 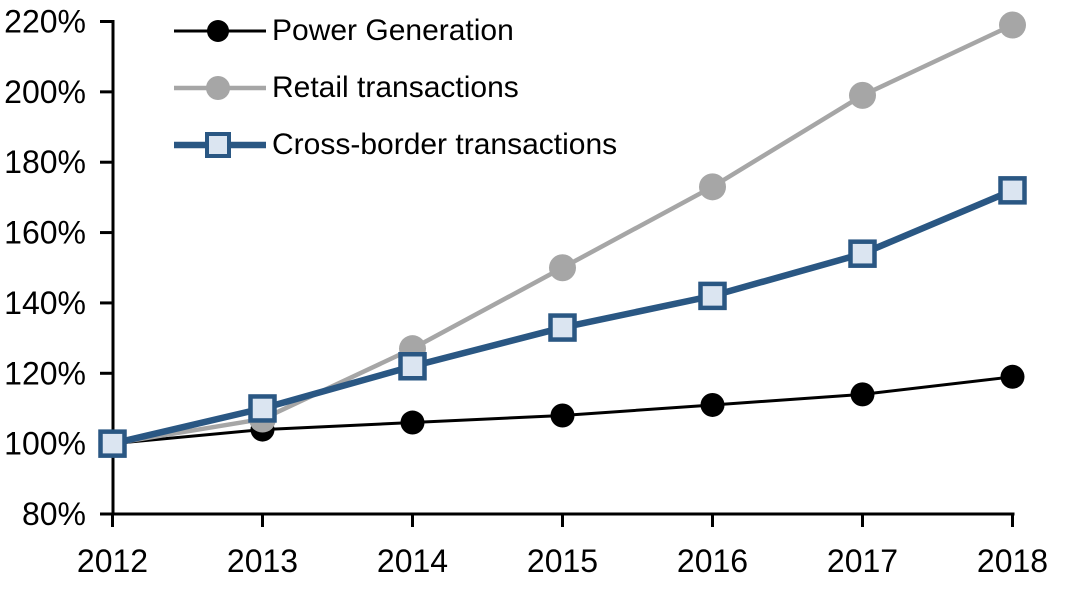 What do you see at coordinates (412, 561) in the screenshot?
I see `x-tick-label-2014: 2014` at bounding box center [412, 561].